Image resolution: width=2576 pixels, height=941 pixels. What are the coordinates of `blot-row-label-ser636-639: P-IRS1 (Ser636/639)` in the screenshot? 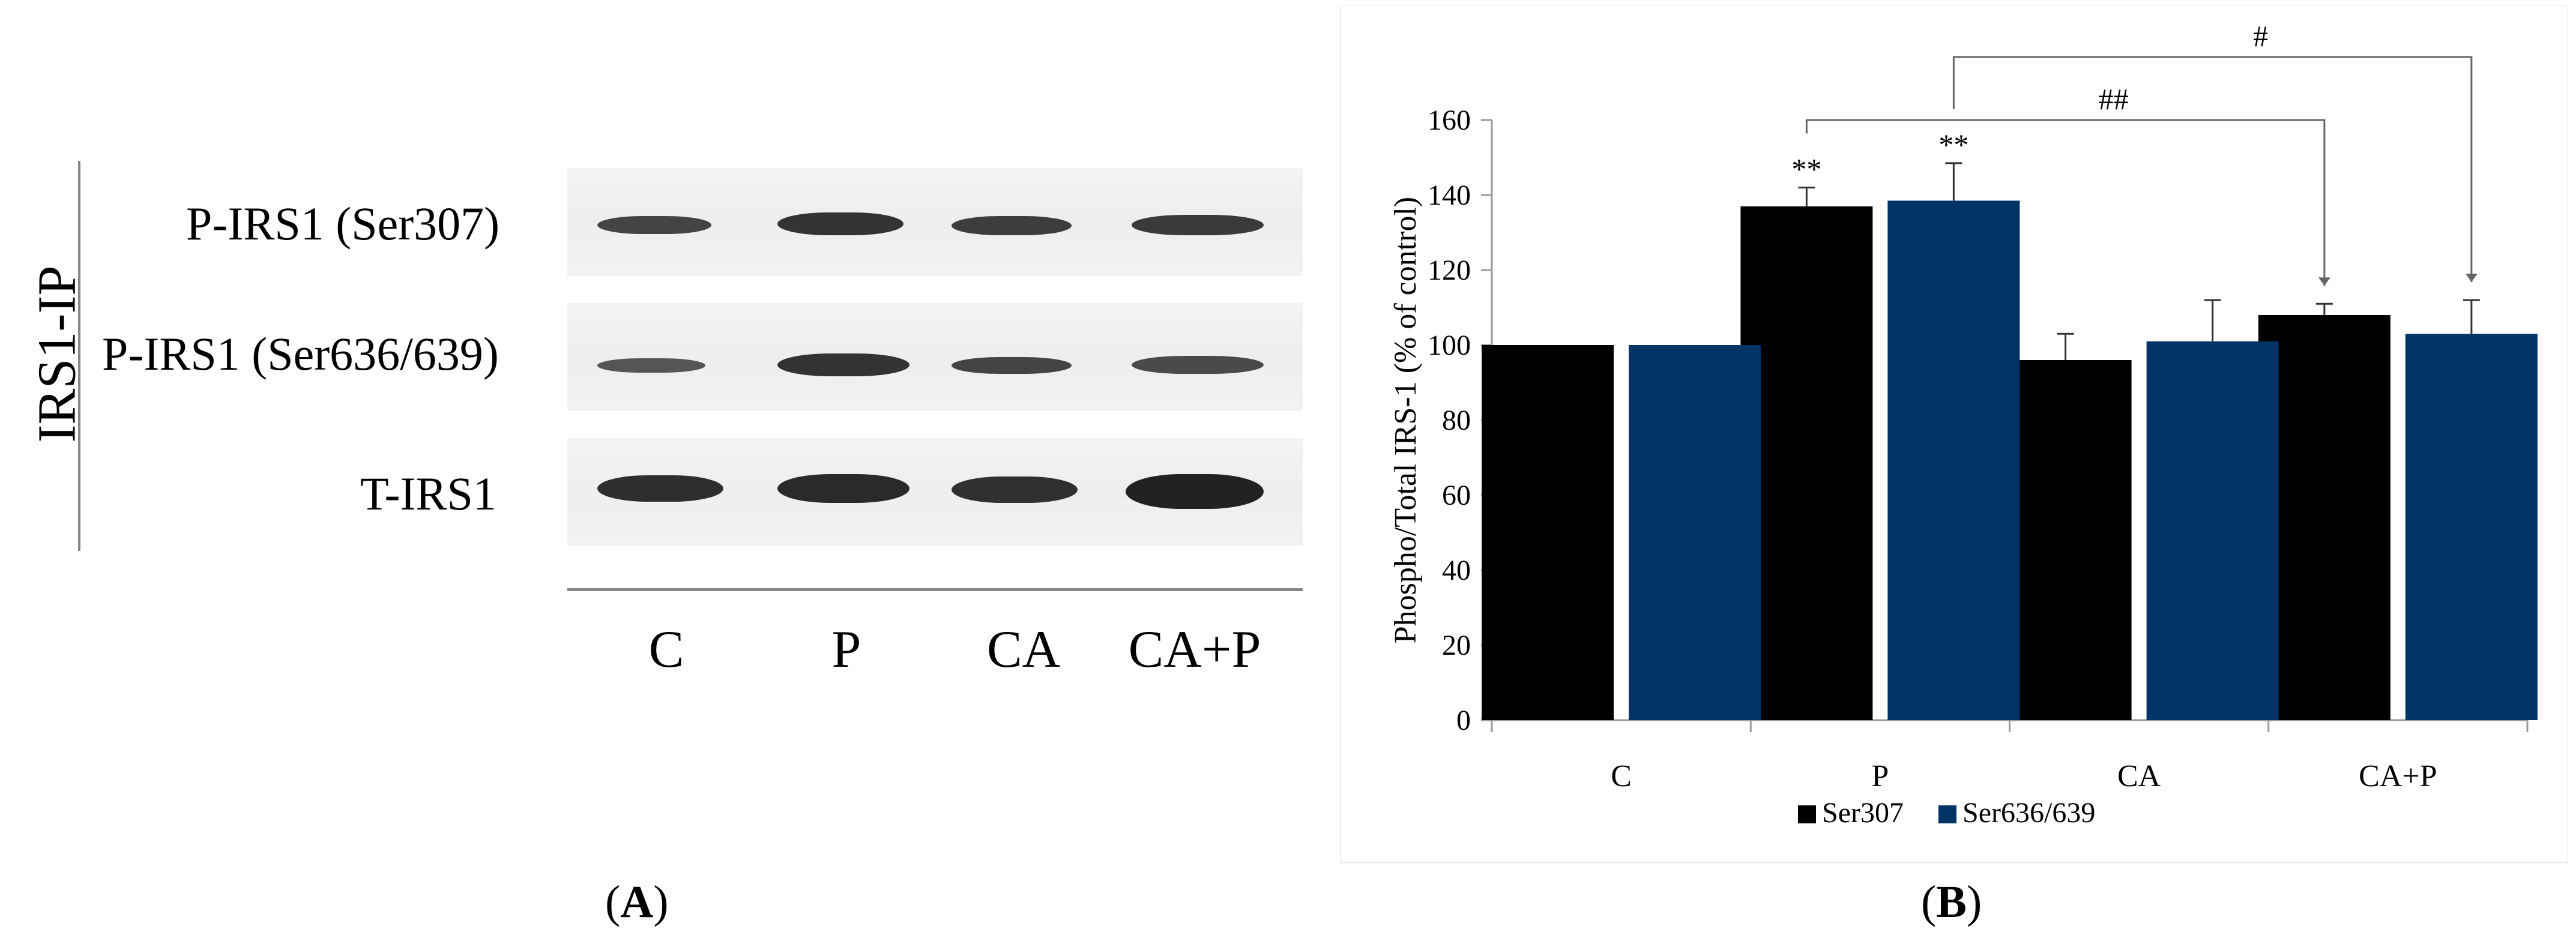 It's located at (300, 354).